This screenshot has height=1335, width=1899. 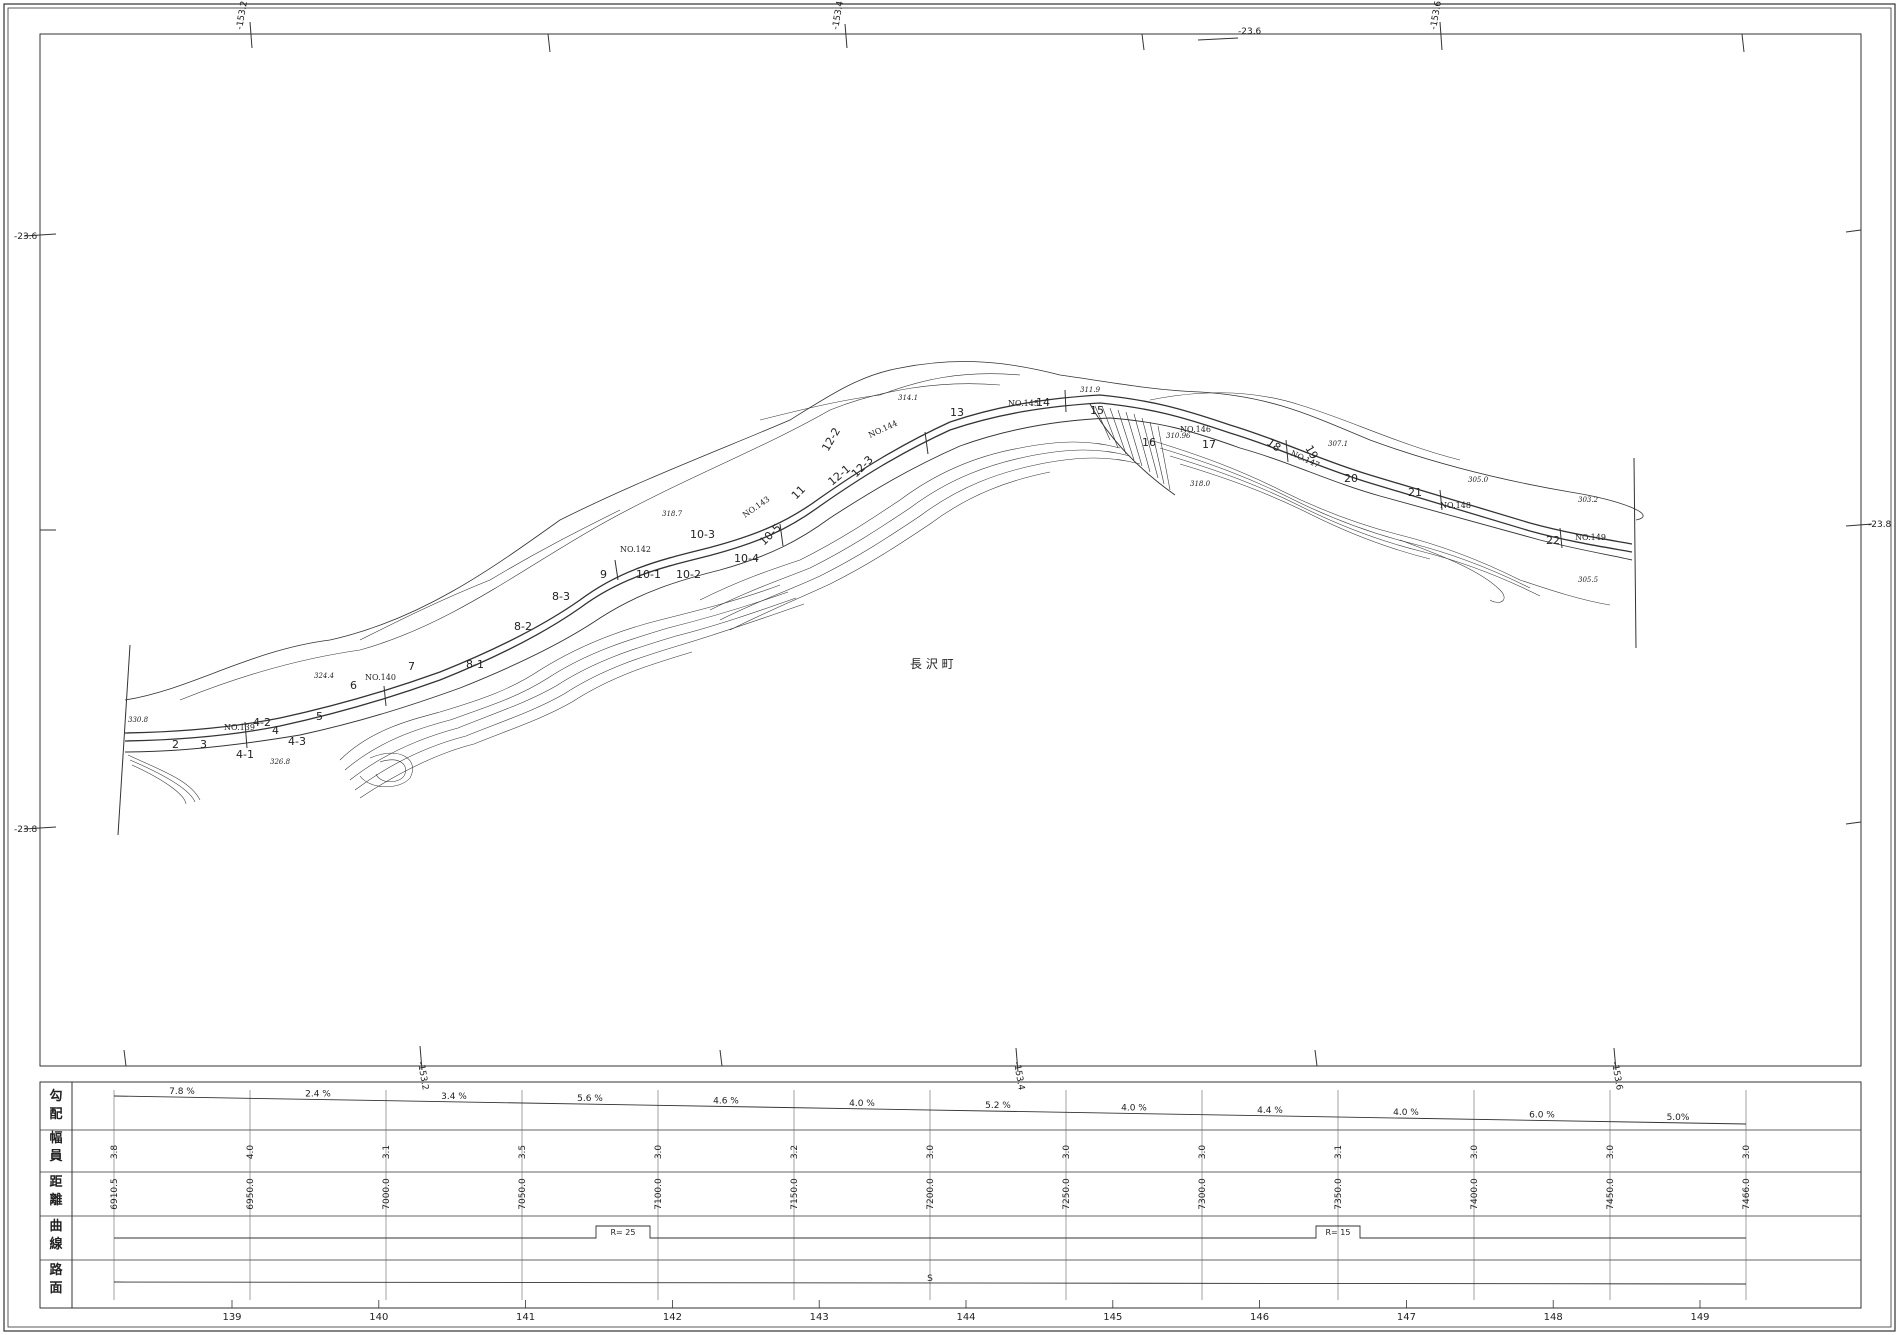 What do you see at coordinates (1090, 390) in the screenshot?
I see `elevation-label: 311.9` at bounding box center [1090, 390].